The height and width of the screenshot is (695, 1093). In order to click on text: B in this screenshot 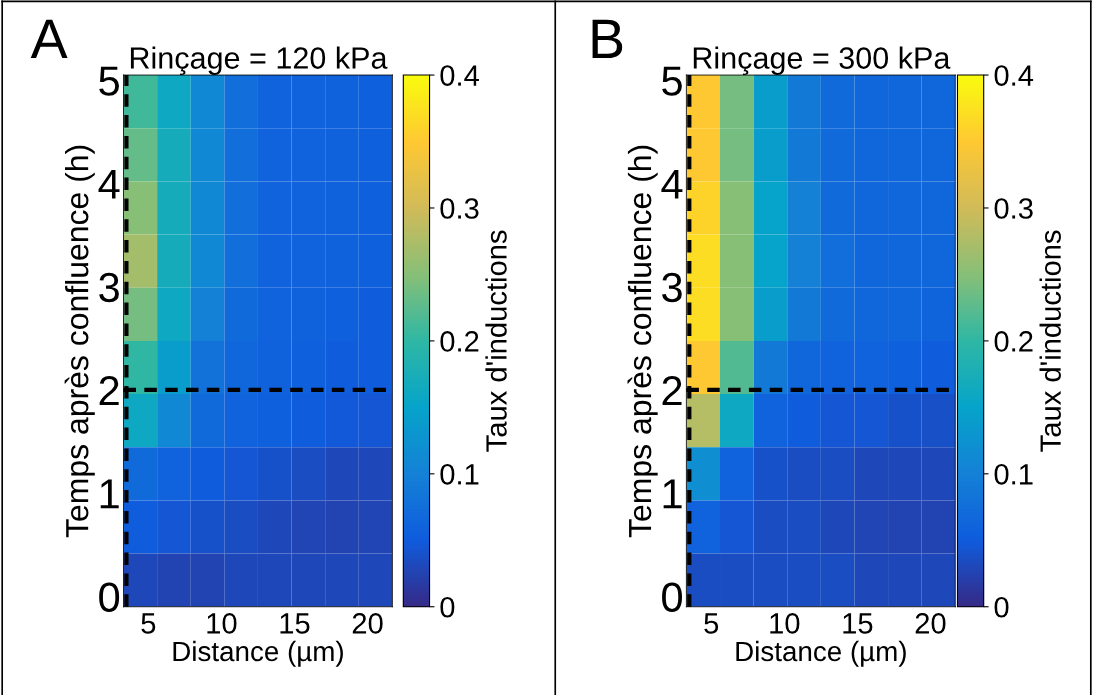, I will do `click(607, 38)`.